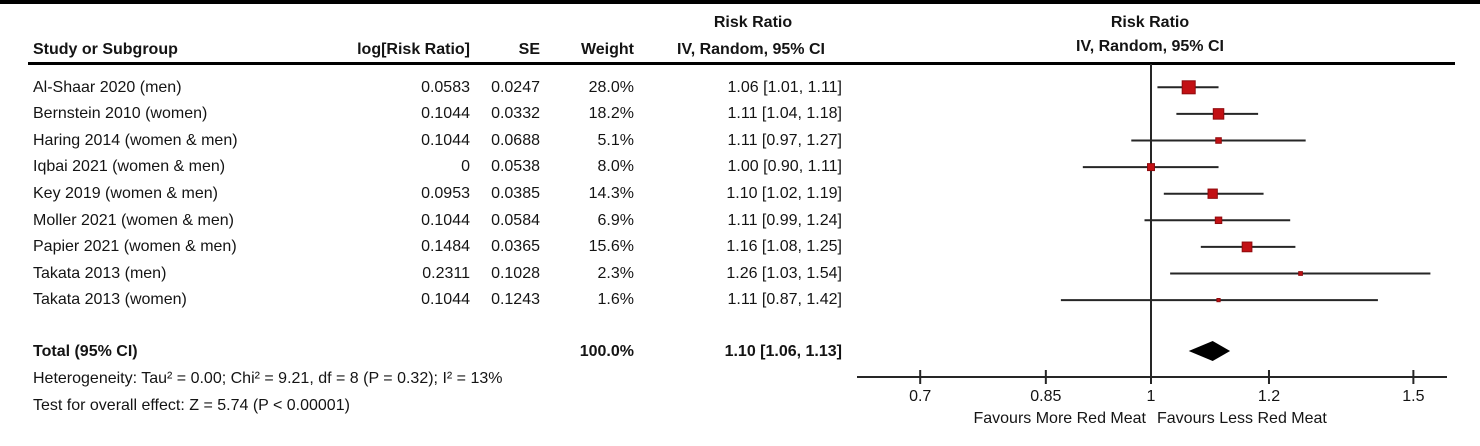 This screenshot has height=446, width=1480. I want to click on ci-column-header-line1: Risk Ratio, so click(753, 22).